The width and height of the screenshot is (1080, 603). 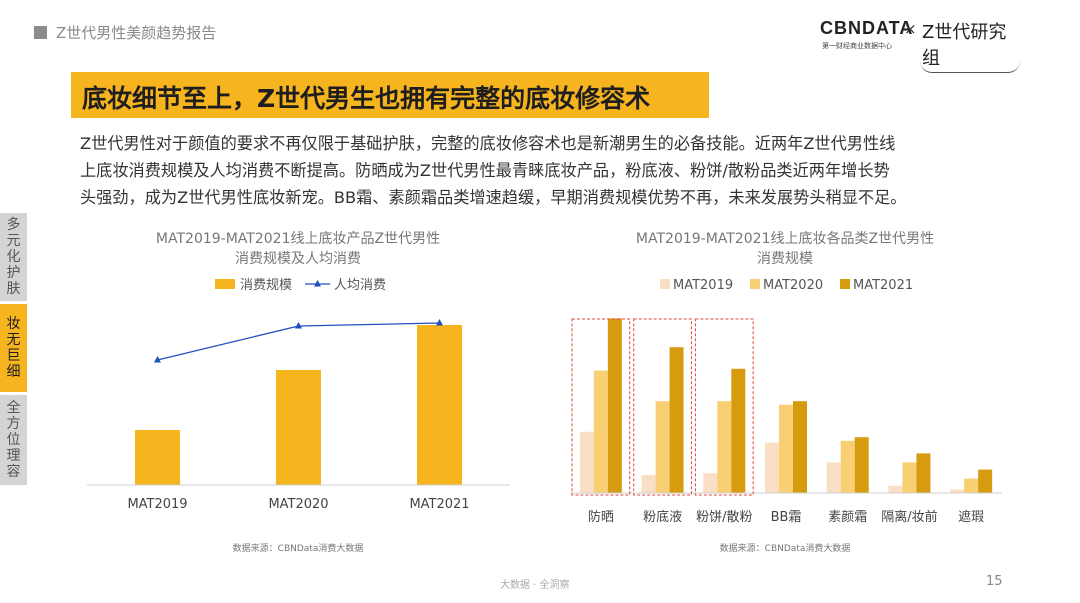 What do you see at coordinates (439, 504) in the screenshot?
I see `chart1-tick-label: MAT2021` at bounding box center [439, 504].